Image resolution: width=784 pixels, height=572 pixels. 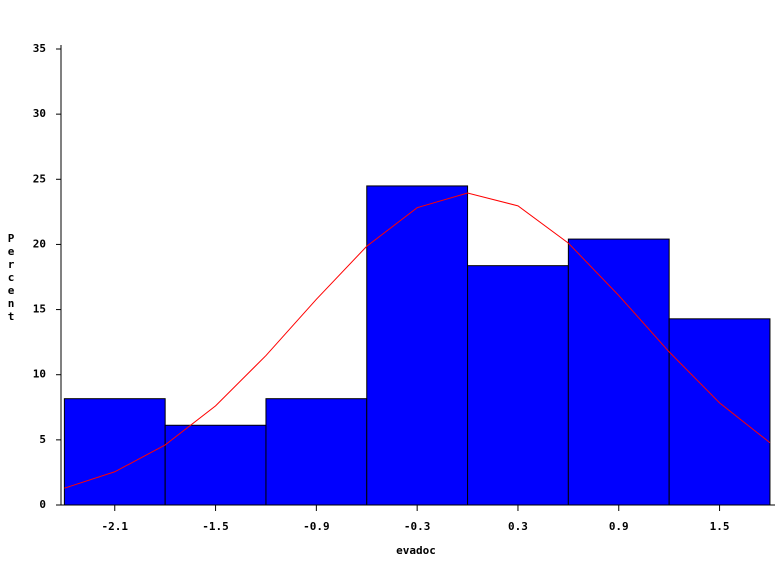 What do you see at coordinates (215, 526) in the screenshot?
I see `x-tick-label: -1.5` at bounding box center [215, 526].